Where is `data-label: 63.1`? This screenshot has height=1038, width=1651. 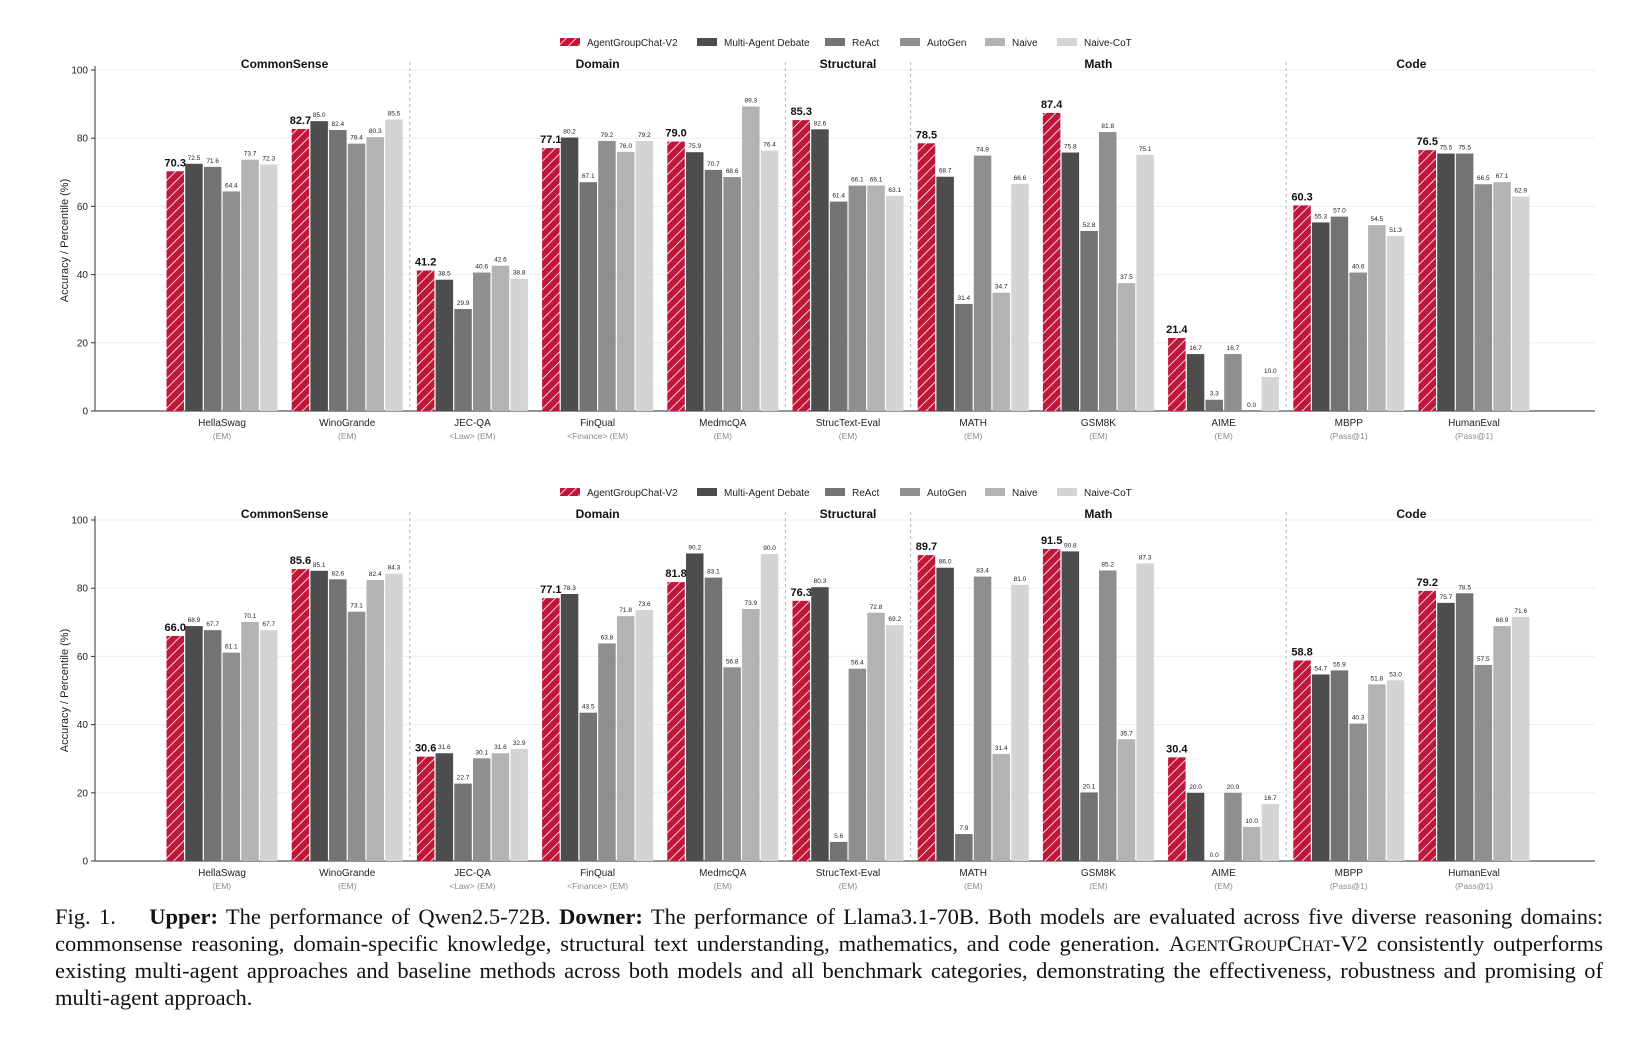 data-label: 63.1 is located at coordinates (894, 190).